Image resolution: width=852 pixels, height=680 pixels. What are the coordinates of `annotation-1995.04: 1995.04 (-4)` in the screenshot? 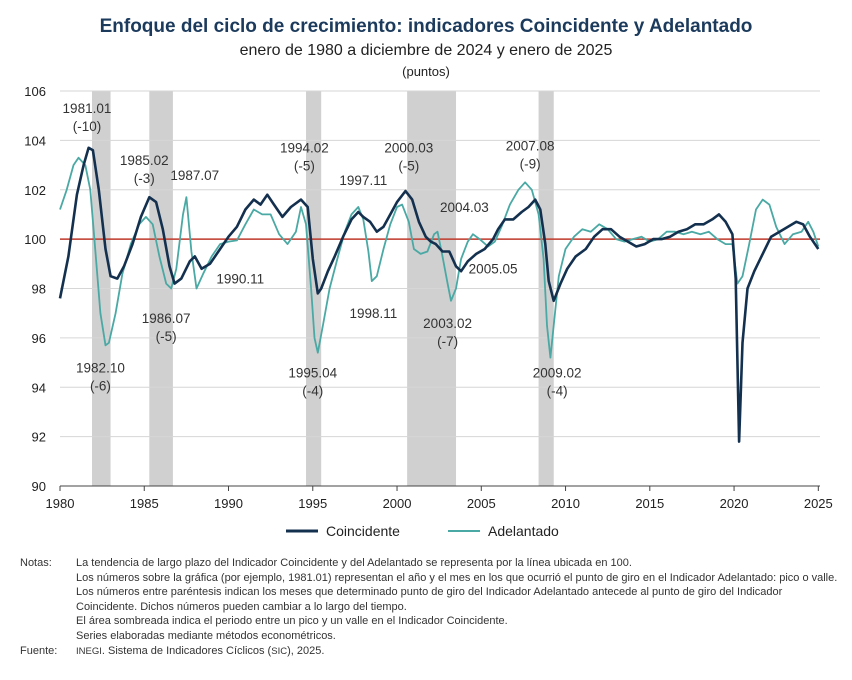 It's located at (312, 381).